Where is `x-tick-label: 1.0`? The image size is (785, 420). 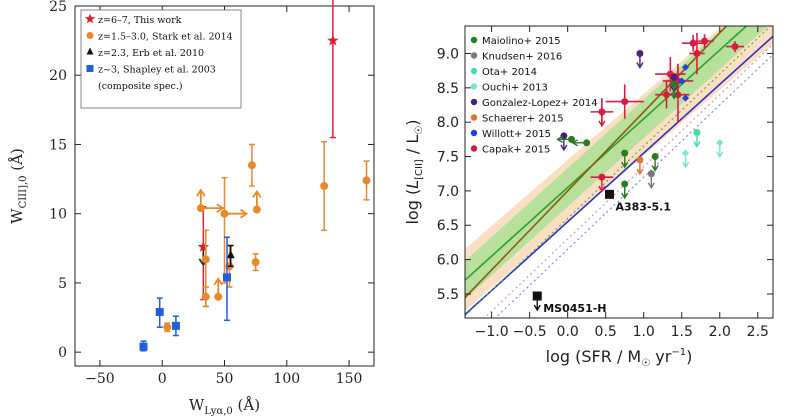
x-tick-label: 1.0 is located at coordinates (644, 332).